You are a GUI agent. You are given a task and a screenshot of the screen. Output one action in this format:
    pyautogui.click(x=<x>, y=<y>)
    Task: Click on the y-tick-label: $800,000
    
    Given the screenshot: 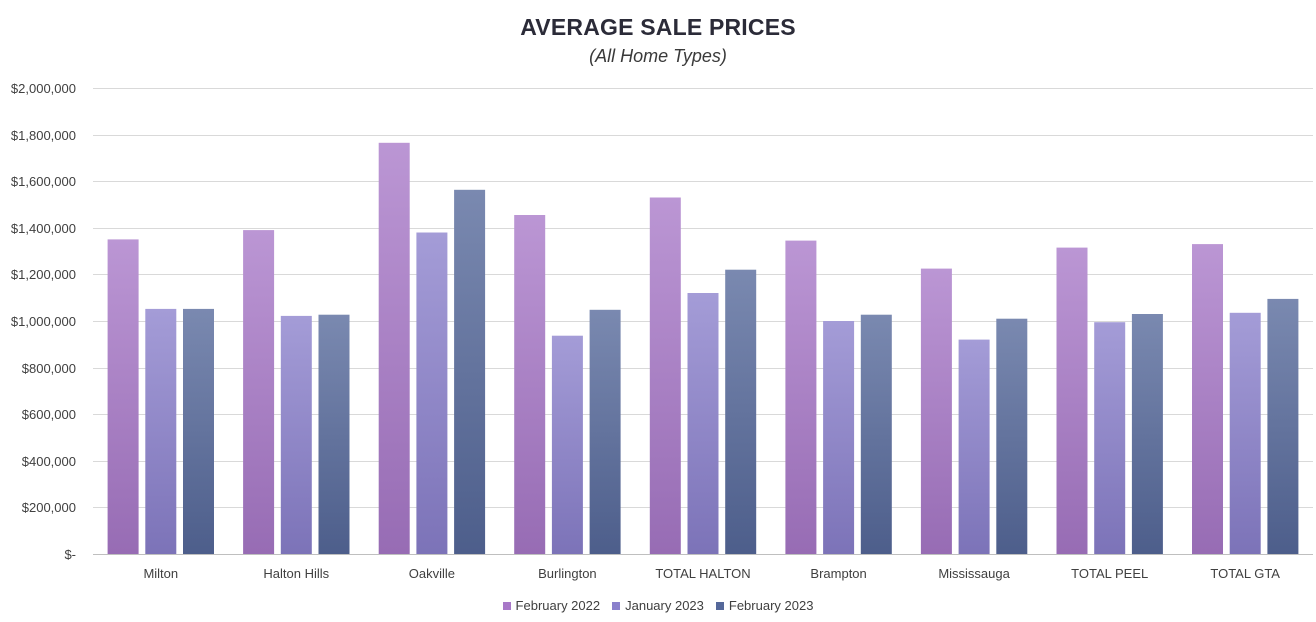 What is the action you would take?
    pyautogui.click(x=49, y=368)
    